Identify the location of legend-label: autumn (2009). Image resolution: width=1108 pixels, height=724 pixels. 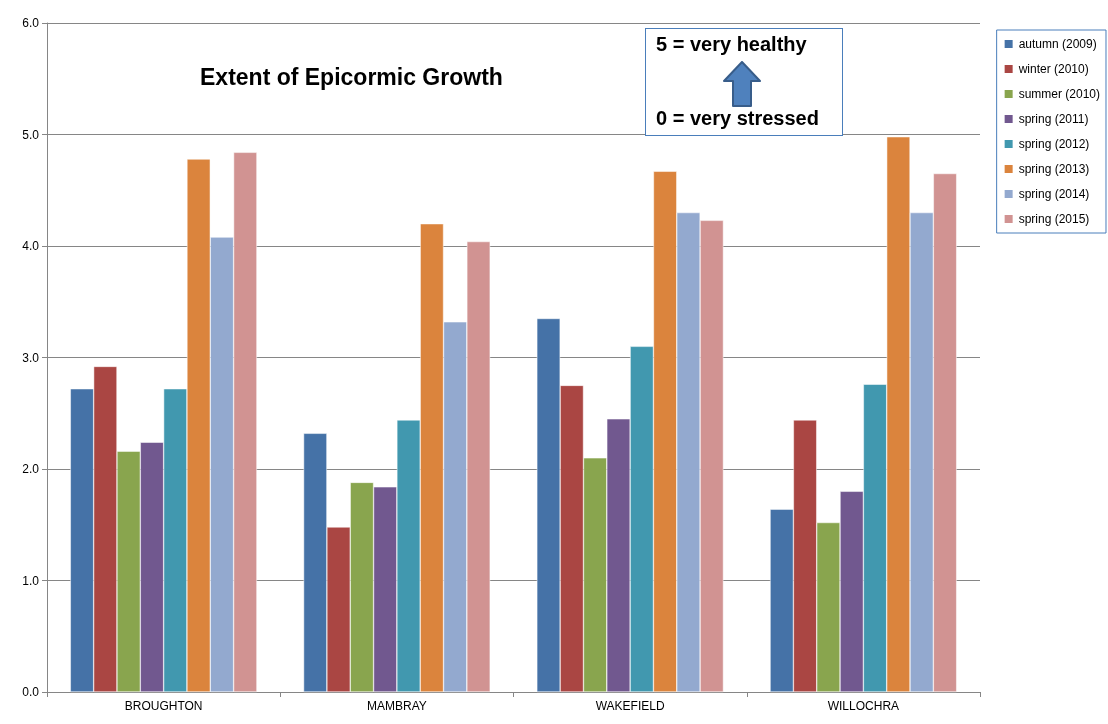
(1057, 44).